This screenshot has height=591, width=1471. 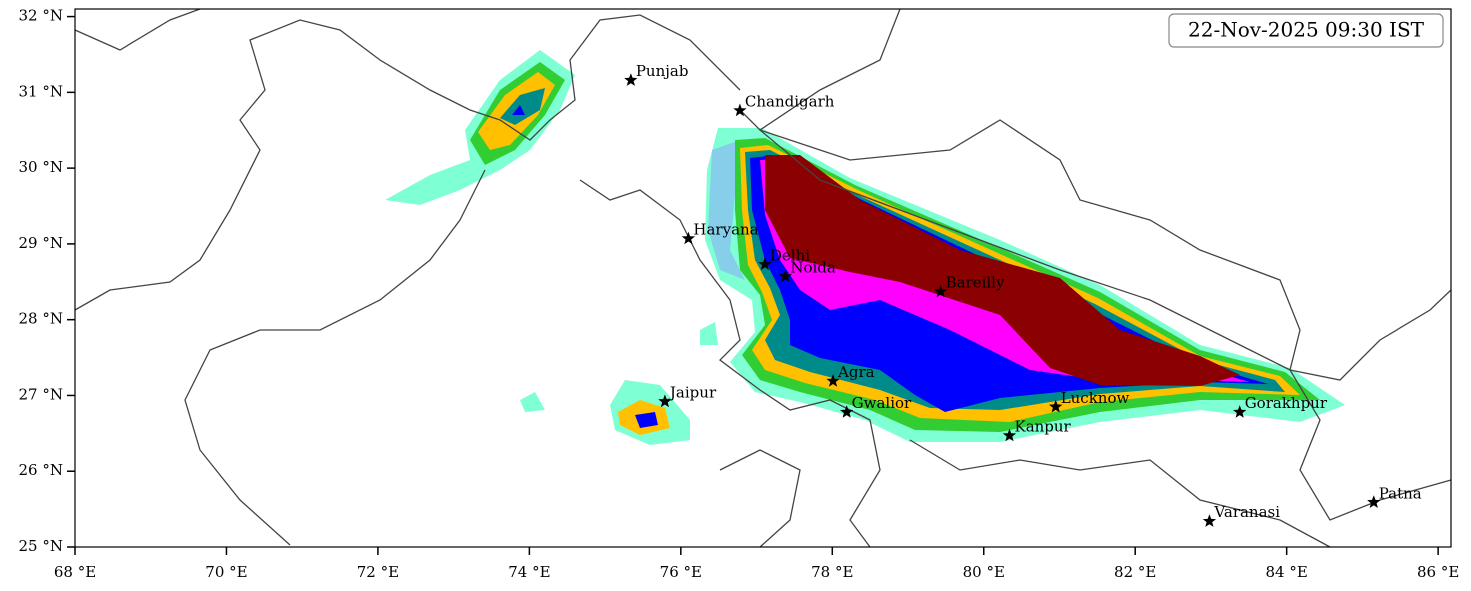 What do you see at coordinates (681, 572) in the screenshot?
I see `x-tick-label: 76 °E` at bounding box center [681, 572].